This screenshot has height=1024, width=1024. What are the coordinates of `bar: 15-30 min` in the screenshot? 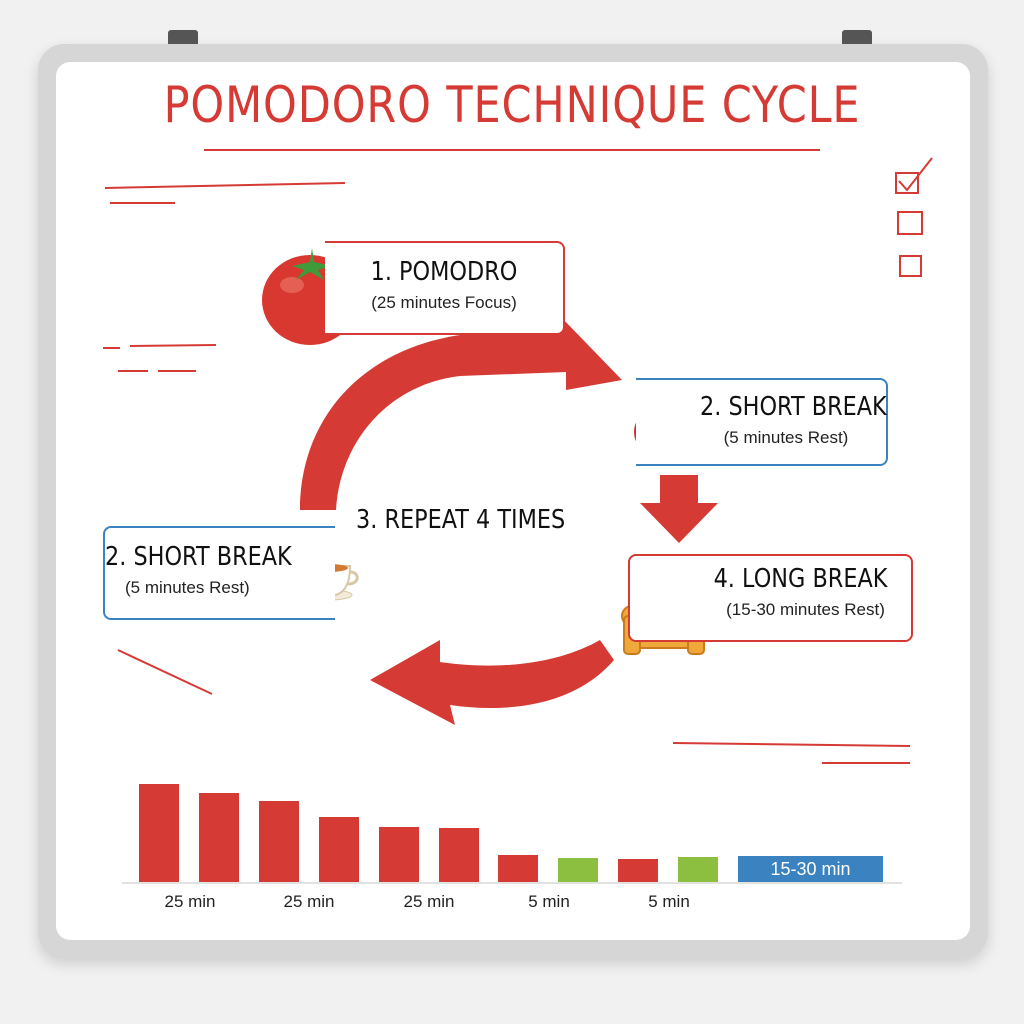 It's located at (810, 869).